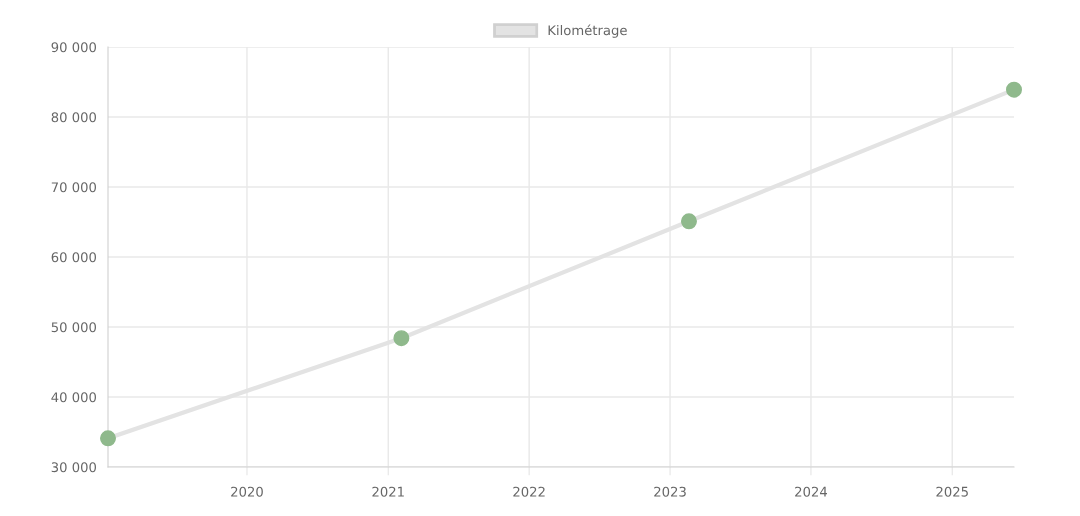  What do you see at coordinates (74, 467) in the screenshot?
I see `y-tick-label: 30 000` at bounding box center [74, 467].